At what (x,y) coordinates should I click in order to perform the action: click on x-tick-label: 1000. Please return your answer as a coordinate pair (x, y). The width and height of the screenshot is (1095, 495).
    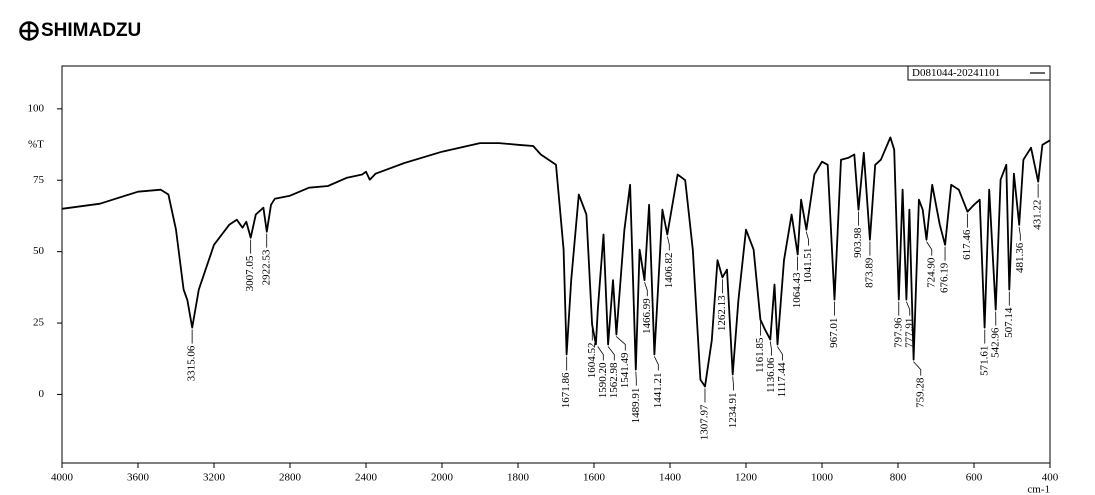
    Looking at the image, I should click on (822, 478).